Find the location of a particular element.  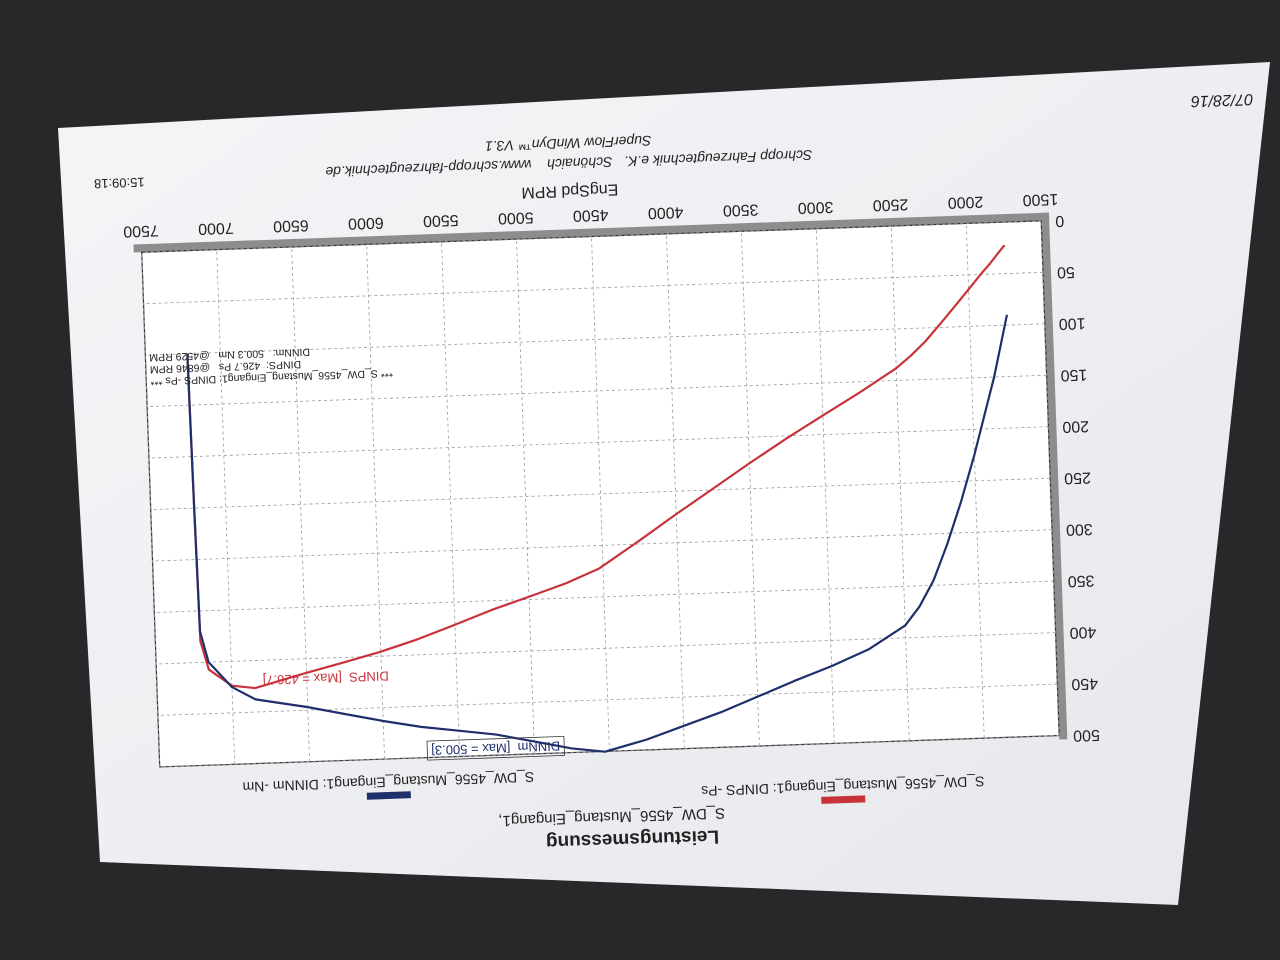

y-tick-label: 350 is located at coordinates (1080, 580).